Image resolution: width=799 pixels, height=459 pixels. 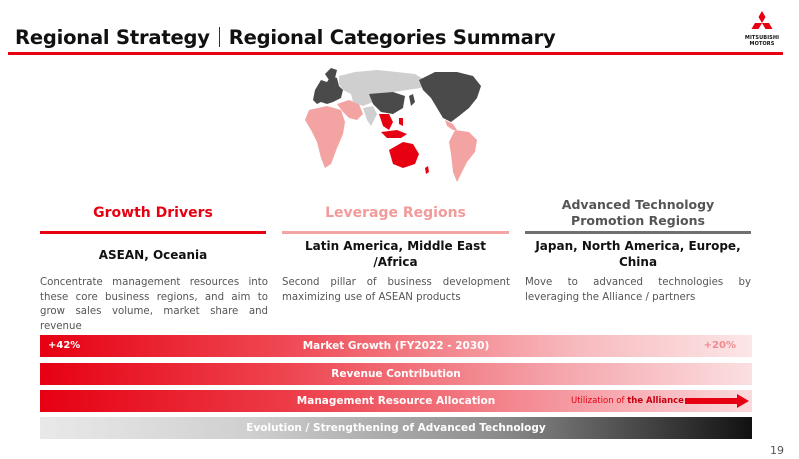 I want to click on alliance-utilization-text: Utilization of the Alliance, so click(x=627, y=401).